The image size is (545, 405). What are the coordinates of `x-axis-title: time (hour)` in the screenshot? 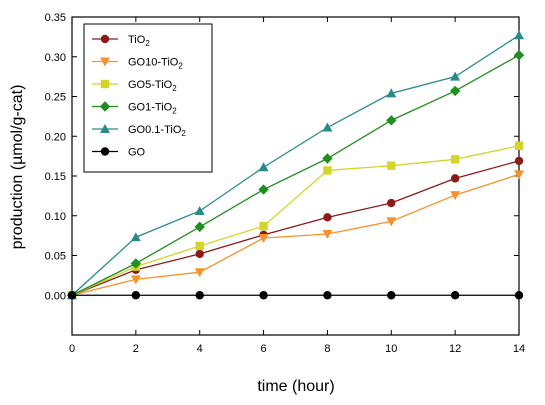 It's located at (295, 386).